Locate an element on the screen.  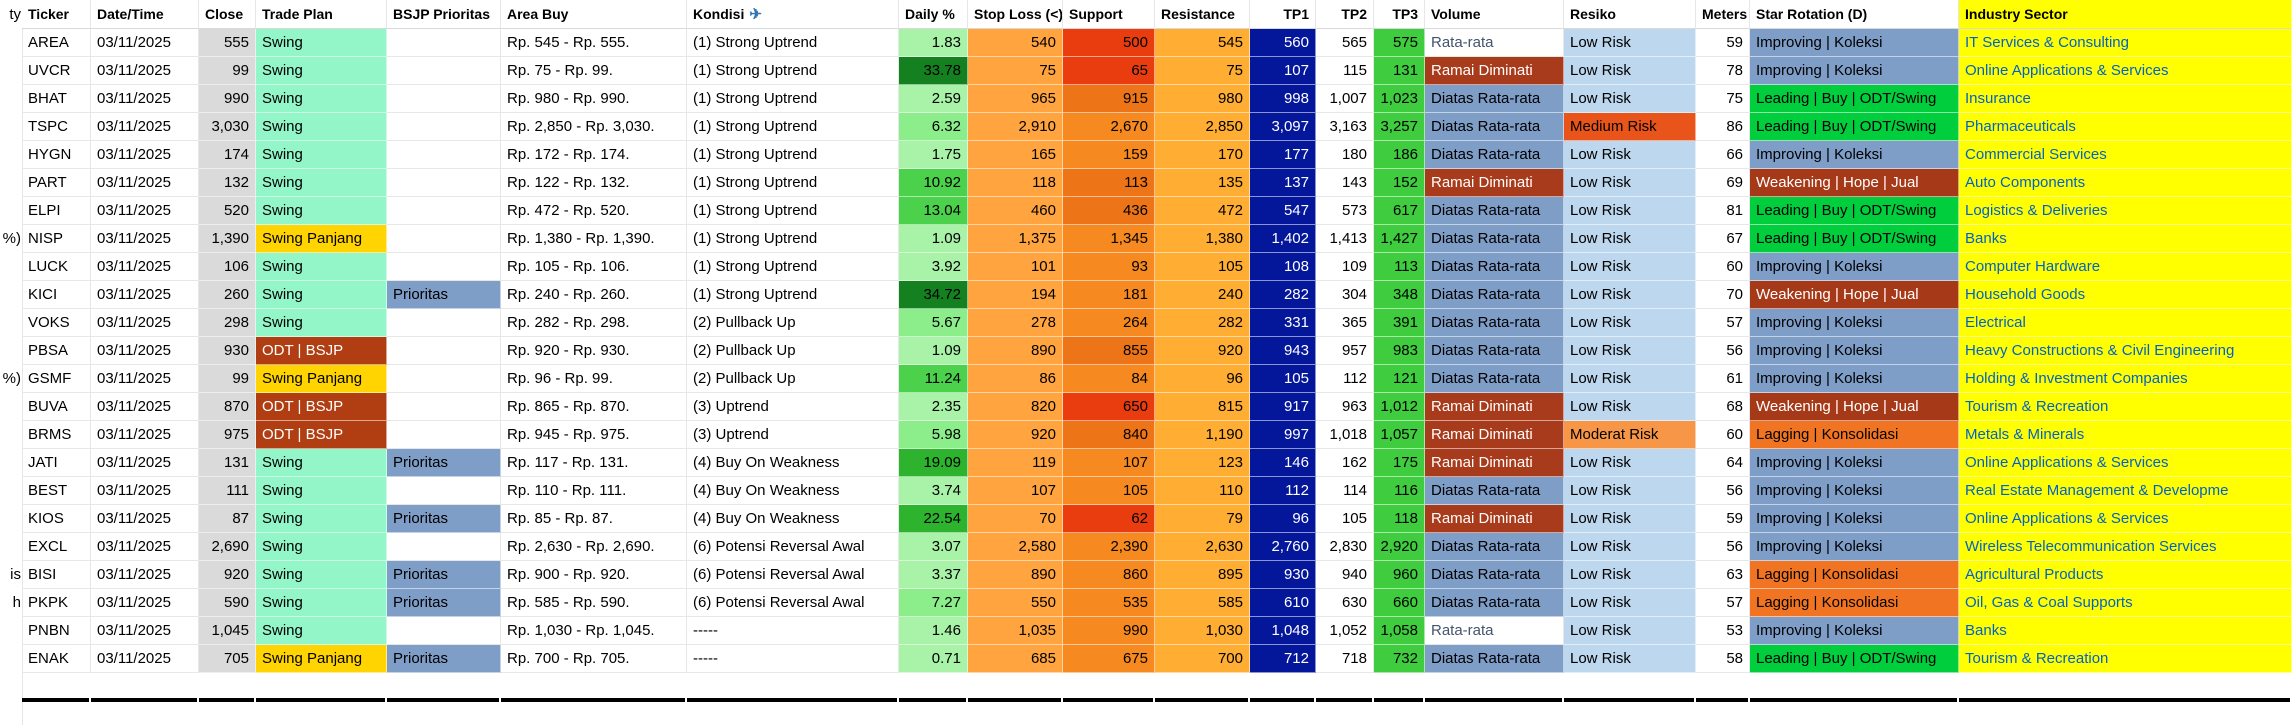
cell-tp3: 131 is located at coordinates (1399, 71).